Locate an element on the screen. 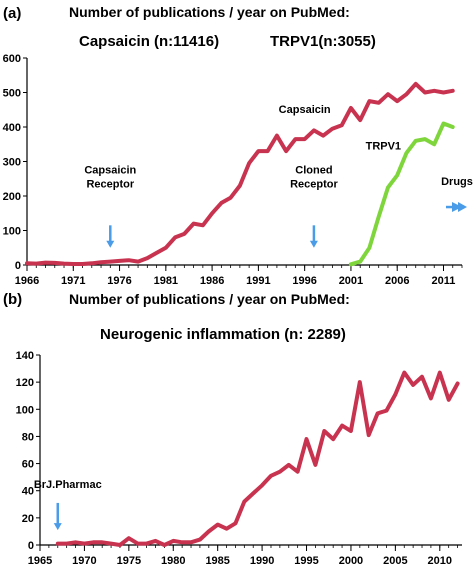 This screenshot has width=473, height=565. chart2-x-tick-label: 1985 is located at coordinates (217, 560).